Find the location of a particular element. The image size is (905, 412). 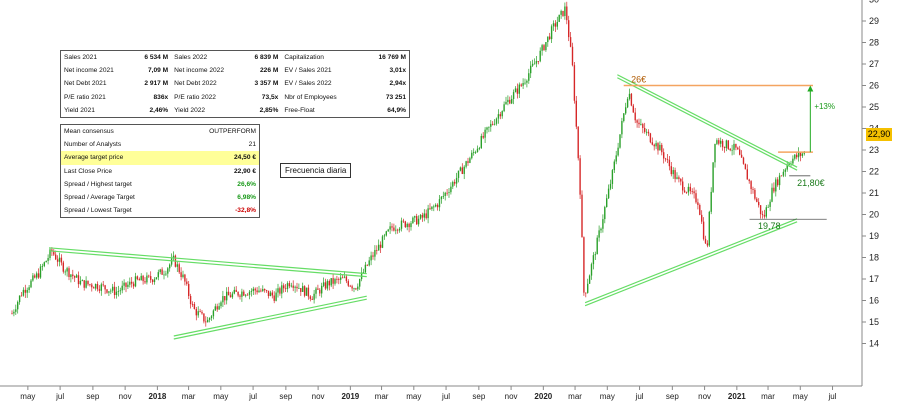

support-low-label: 19,78 is located at coordinates (769, 226).